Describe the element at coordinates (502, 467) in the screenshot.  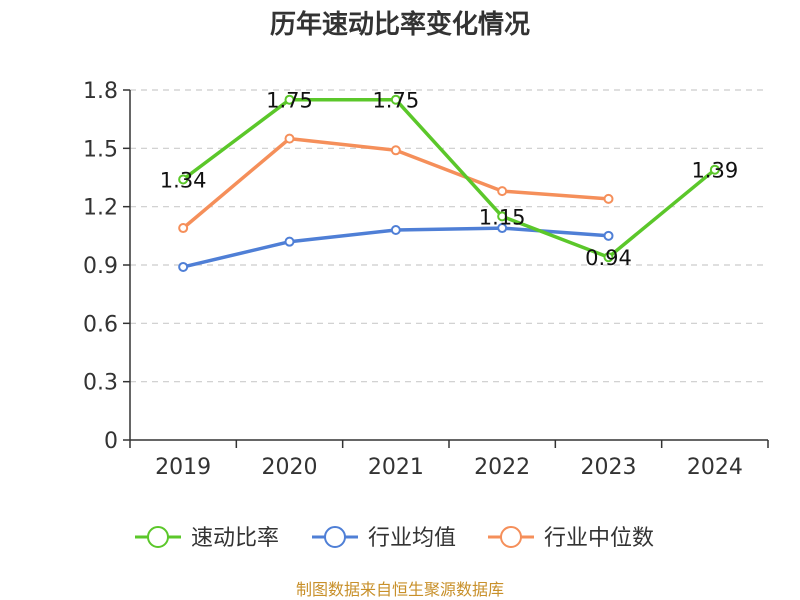
I see `x-tick-label: 2022` at that location.